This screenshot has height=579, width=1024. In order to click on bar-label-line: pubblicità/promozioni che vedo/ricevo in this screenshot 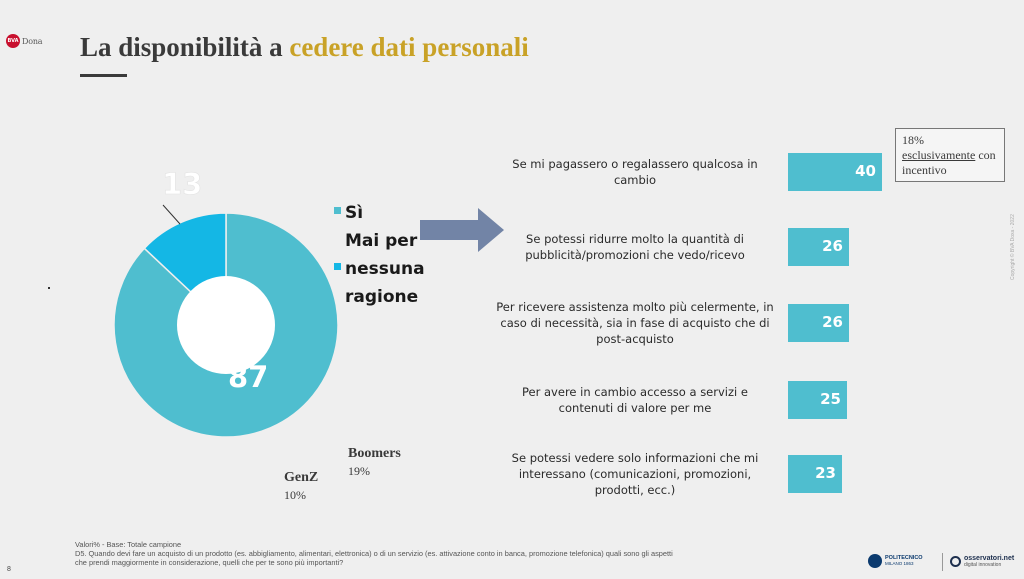, I will do `click(635, 255)`.